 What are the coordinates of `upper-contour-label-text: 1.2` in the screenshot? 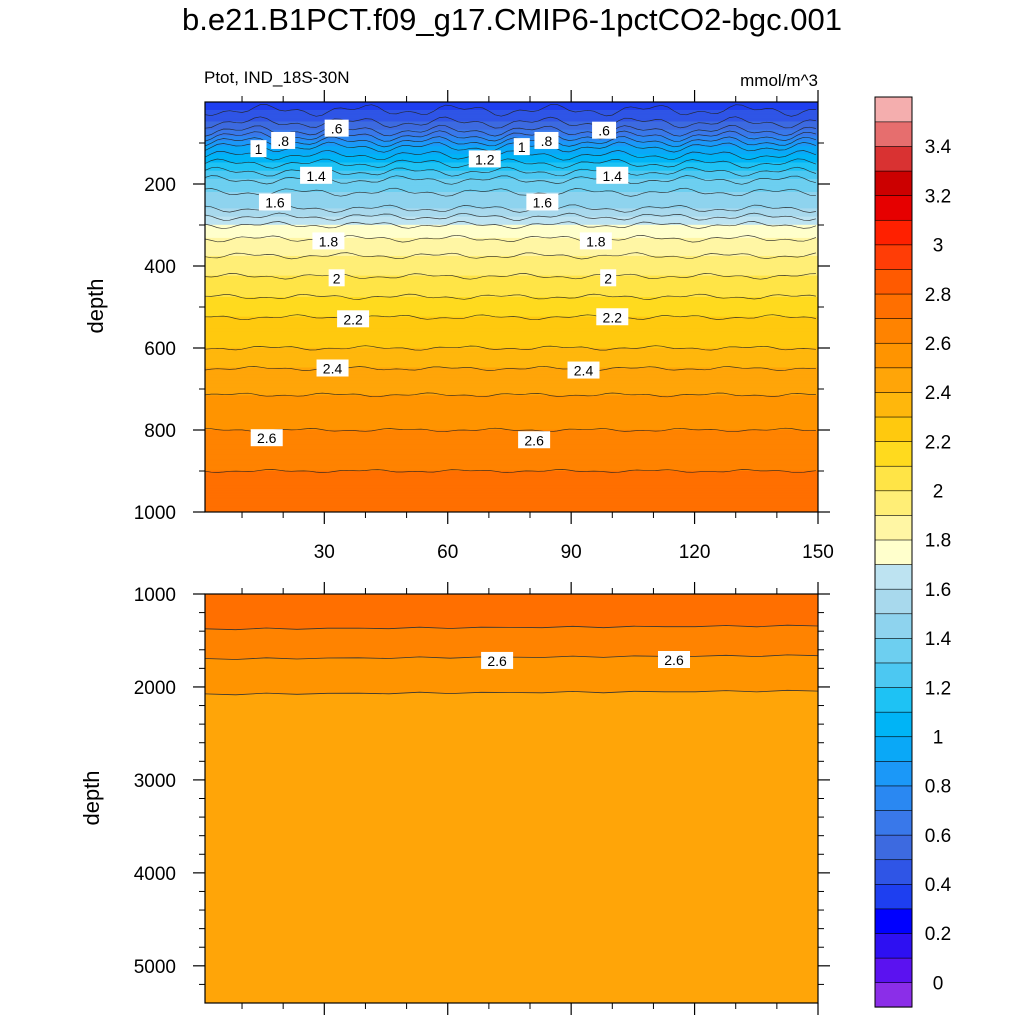 It's located at (485, 159).